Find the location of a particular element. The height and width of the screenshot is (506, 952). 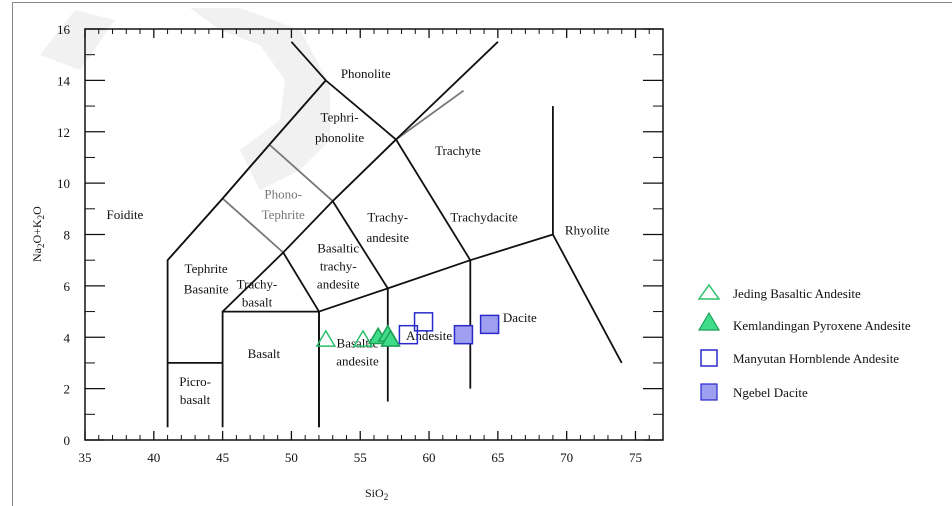

legend-marker-filled-square is located at coordinates (709, 392).